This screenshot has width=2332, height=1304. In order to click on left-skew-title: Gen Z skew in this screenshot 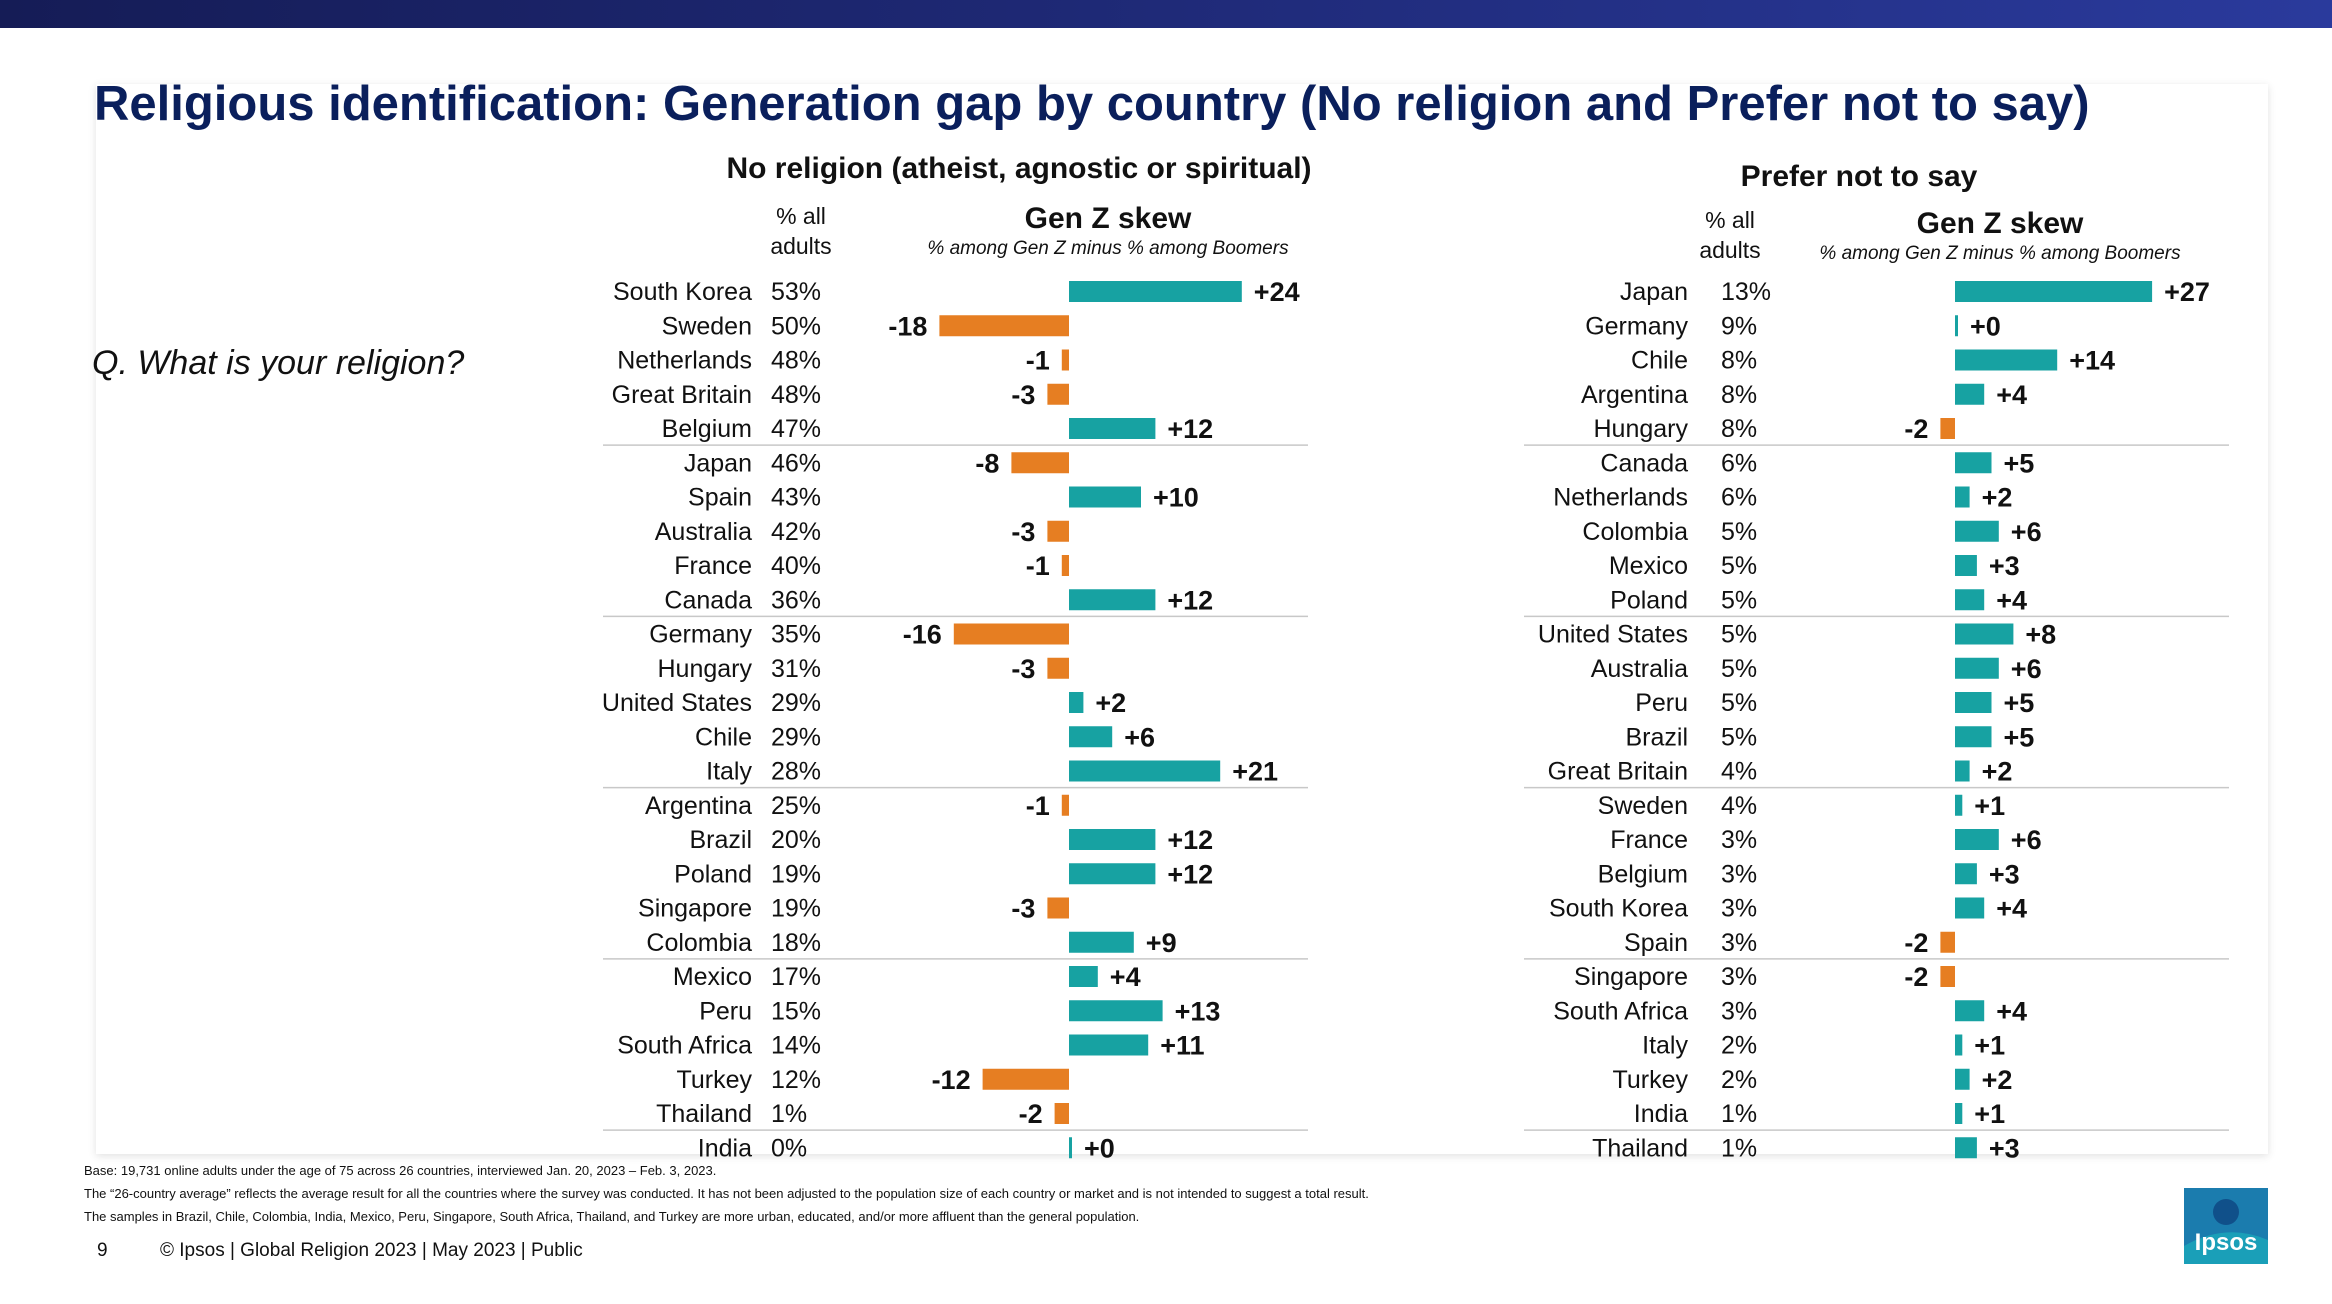, I will do `click(1108, 218)`.